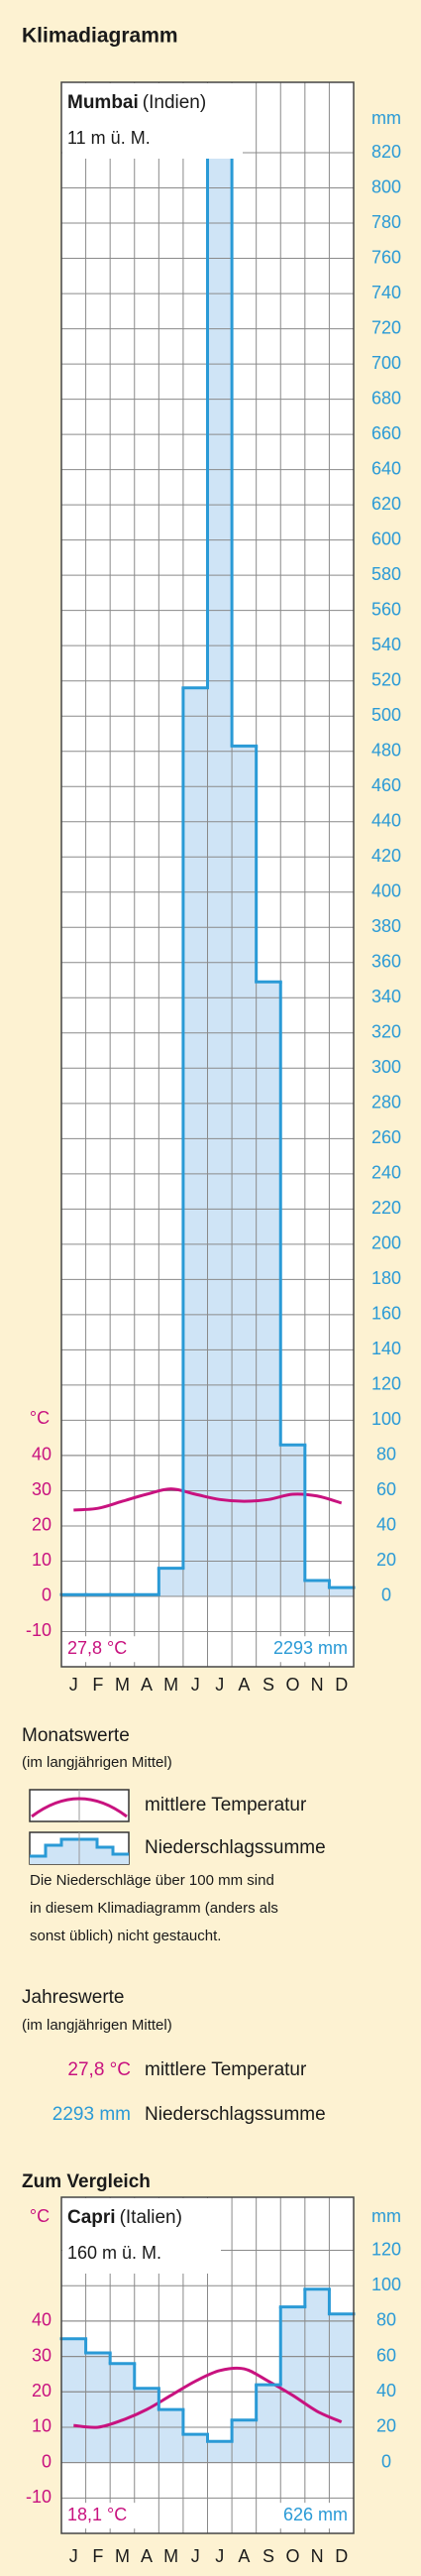 Image resolution: width=421 pixels, height=2576 pixels. What do you see at coordinates (42, 1560) in the screenshot?
I see `y-tick-label: 10` at bounding box center [42, 1560].